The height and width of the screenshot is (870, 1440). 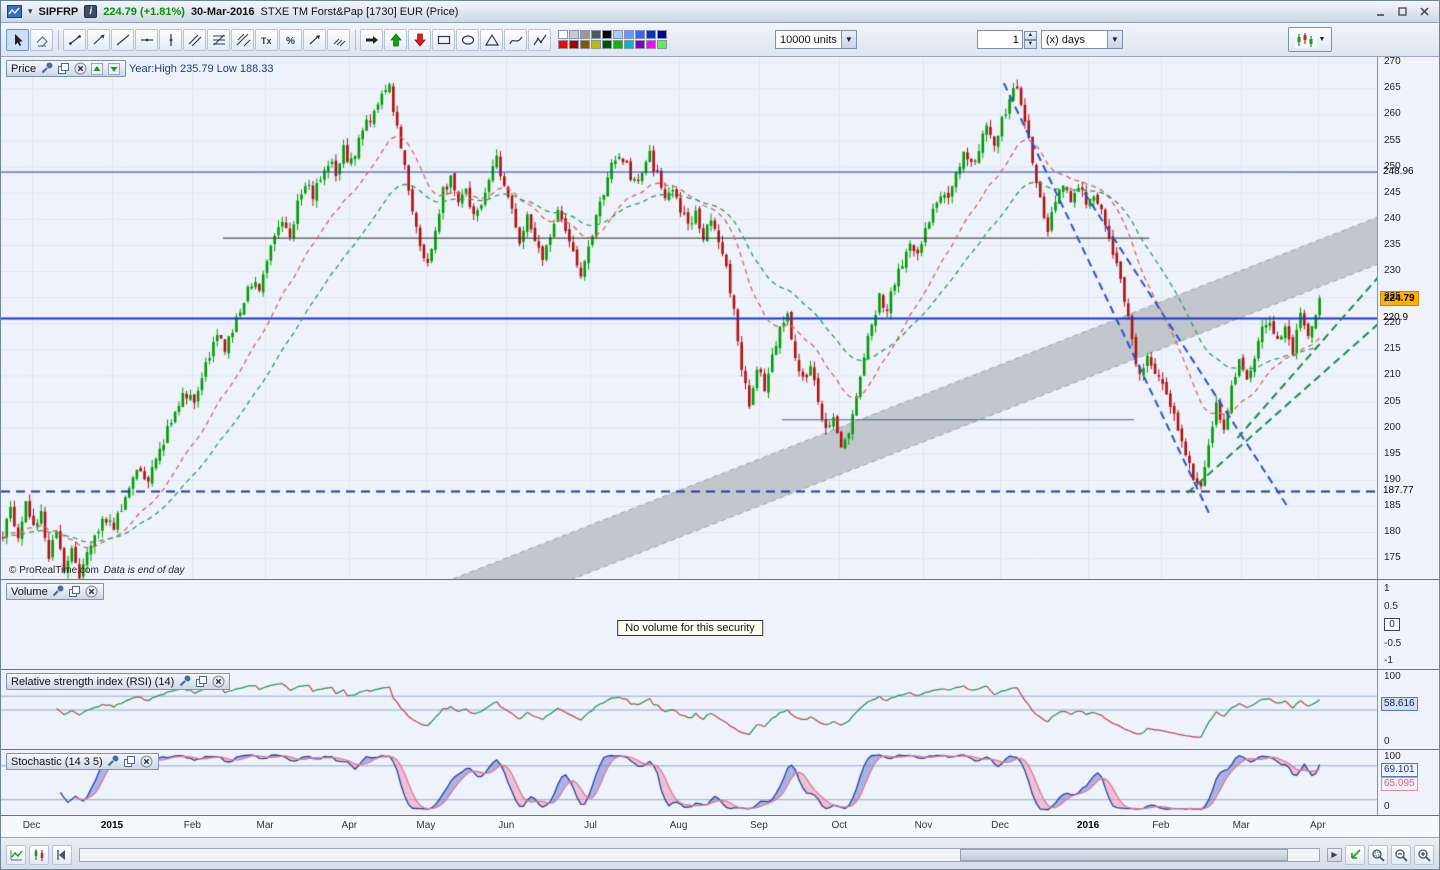 What do you see at coordinates (1391, 606) in the screenshot?
I see `axis-tick: 0.5` at bounding box center [1391, 606].